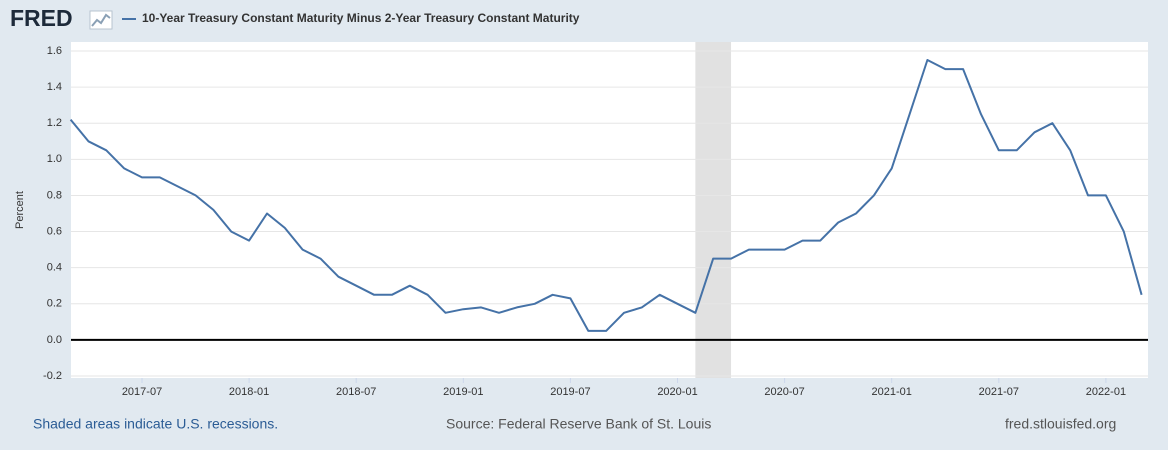 The width and height of the screenshot is (1168, 450). Describe the element at coordinates (1106, 392) in the screenshot. I see `x-tick-label: 2022-01` at that location.